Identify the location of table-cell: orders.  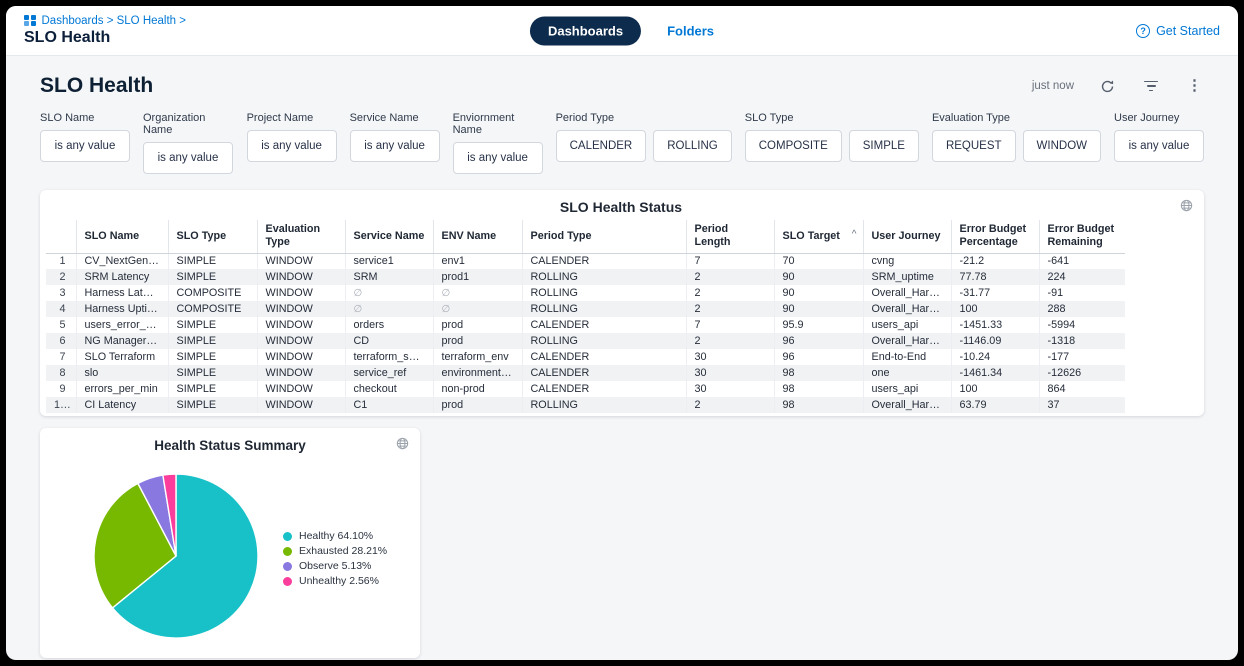
(388, 325).